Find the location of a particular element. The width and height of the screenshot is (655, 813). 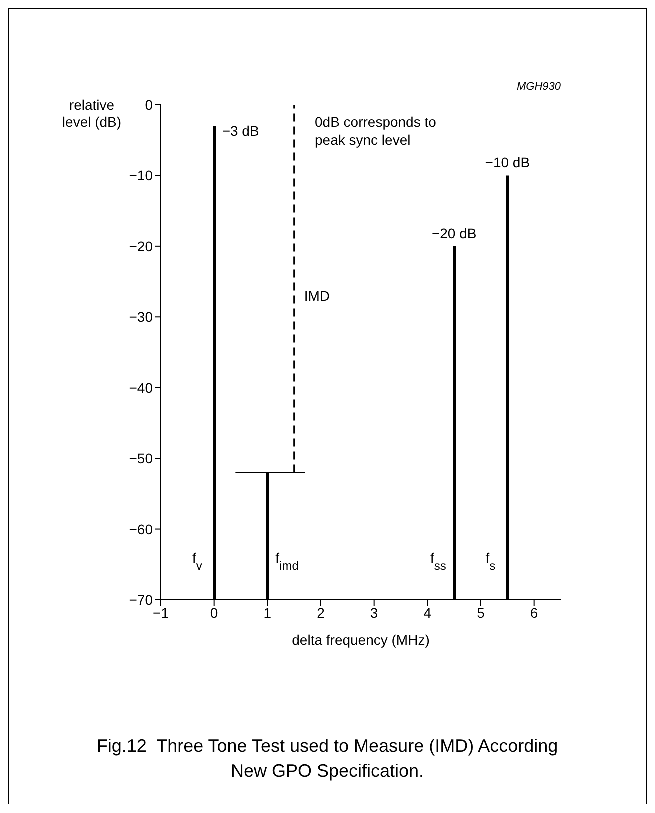

annotation: f$_{s}$ is located at coordinates (491, 561).